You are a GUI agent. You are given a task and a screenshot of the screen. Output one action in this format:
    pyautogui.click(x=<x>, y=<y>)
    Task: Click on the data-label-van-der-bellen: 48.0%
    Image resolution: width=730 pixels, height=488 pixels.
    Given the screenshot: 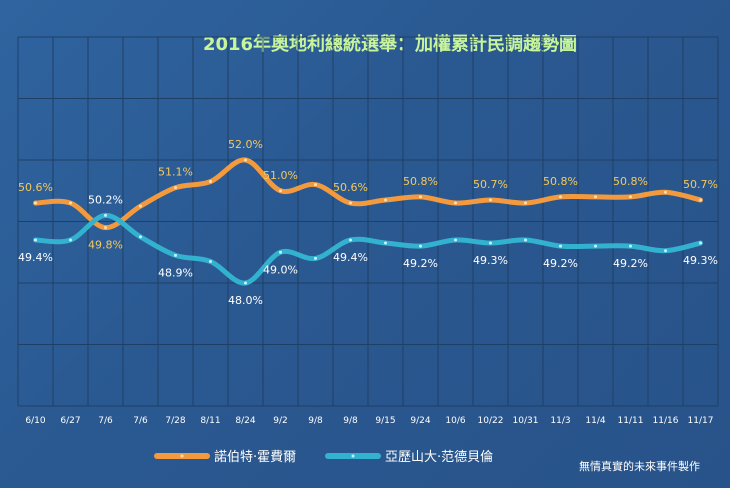 What is the action you would take?
    pyautogui.click(x=245, y=300)
    